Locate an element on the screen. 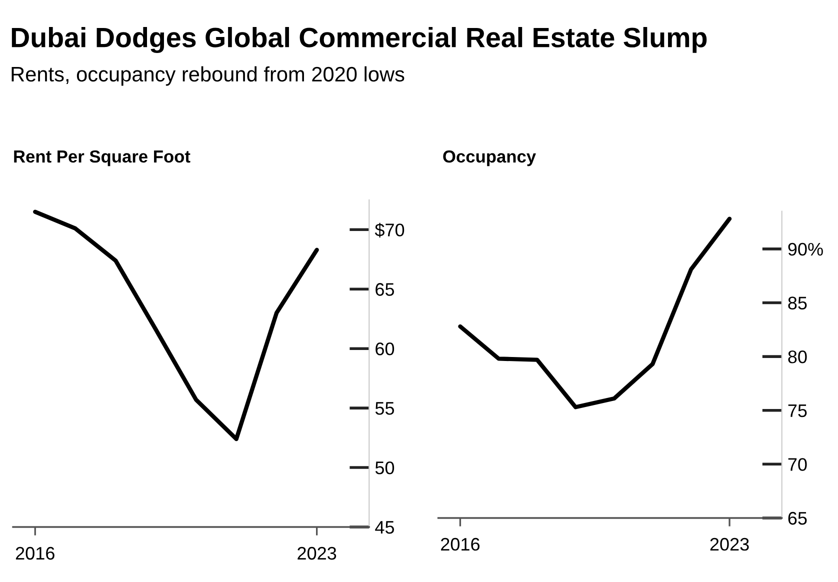 Image resolution: width=838 pixels, height=582 pixels. chart-title: Dubai Dodges Global Commercial Real Estate Slump is located at coordinates (359, 40).